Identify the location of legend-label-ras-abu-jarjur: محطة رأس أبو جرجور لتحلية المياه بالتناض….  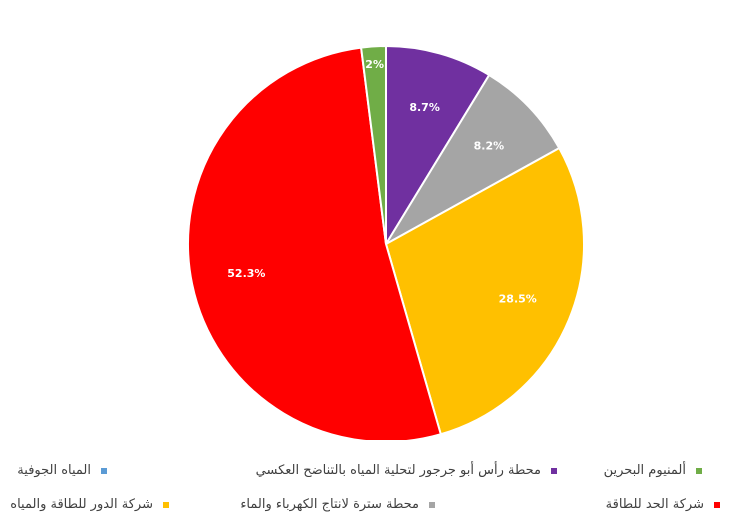
(398, 470).